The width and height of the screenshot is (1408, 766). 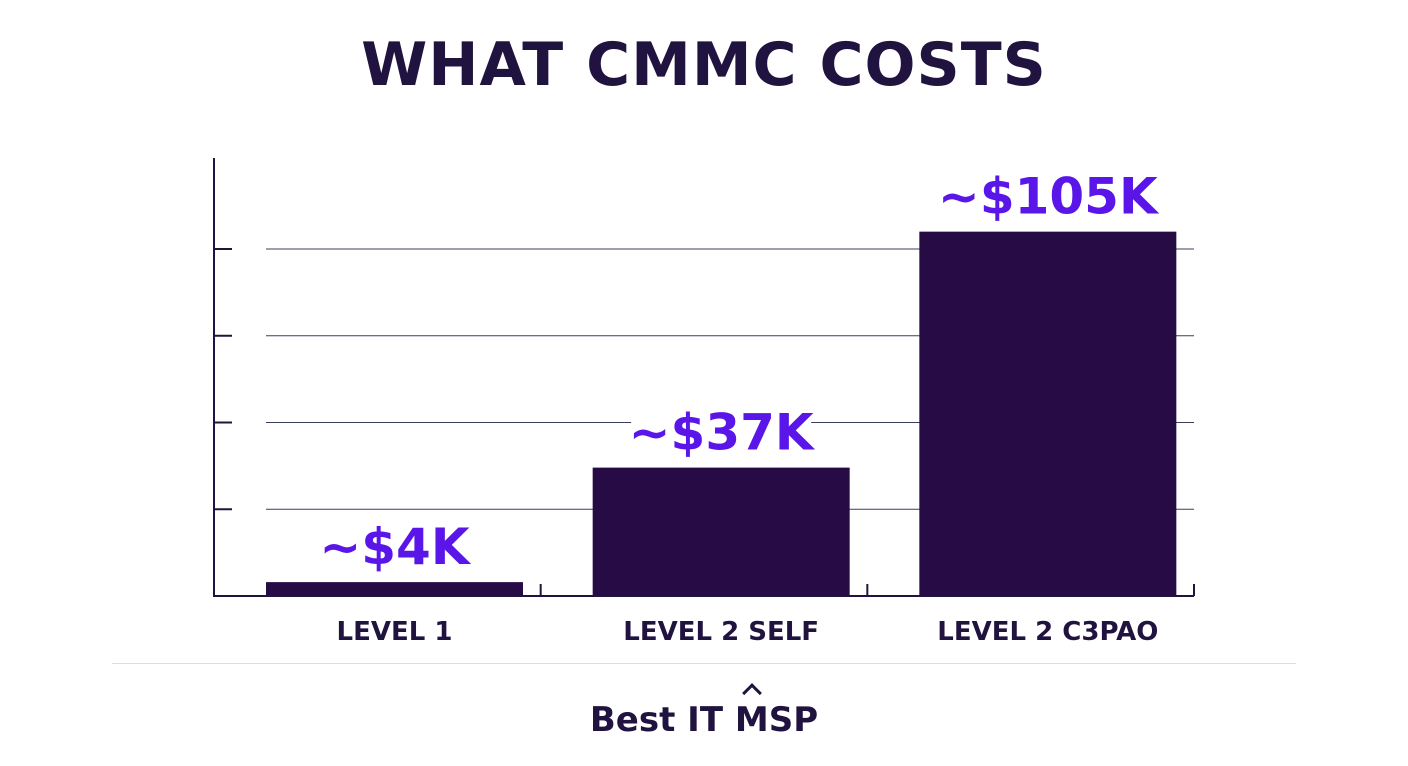 I want to click on category-label-1: LEVEL 1, so click(x=395, y=632).